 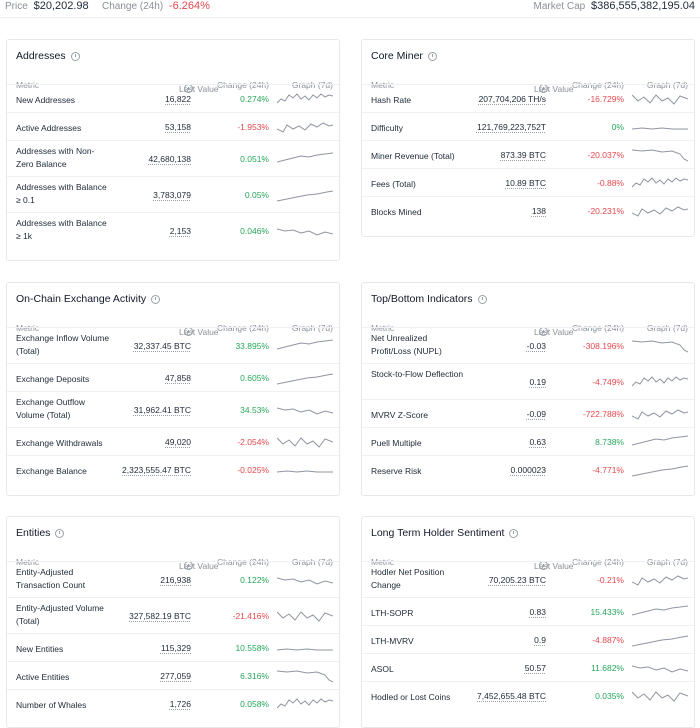 I want to click on last-value: 121,769,223,752T, so click(x=511, y=127).